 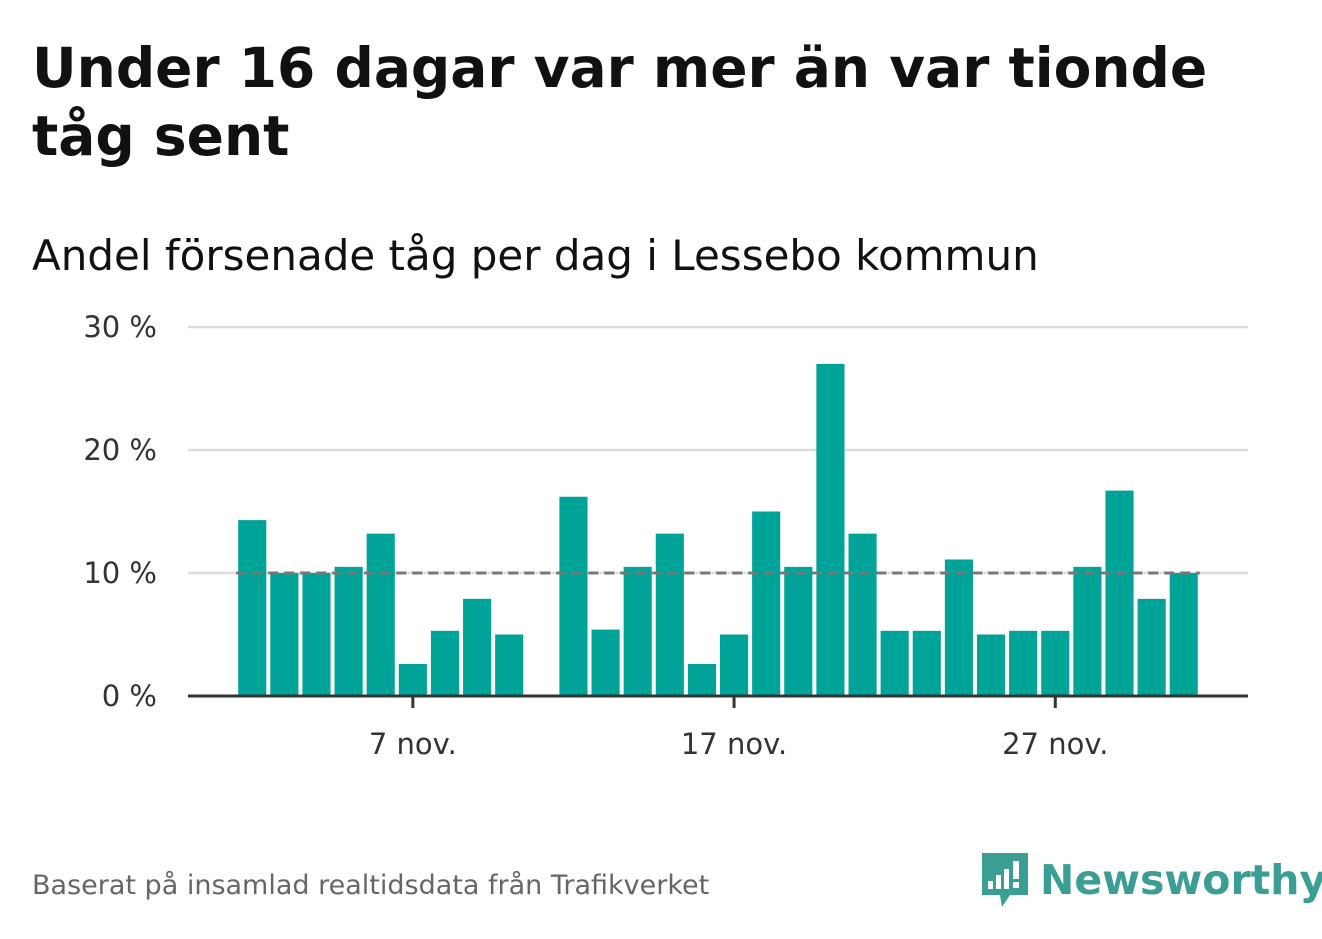 I want to click on x-tick-label: 7 nov., so click(x=413, y=744).